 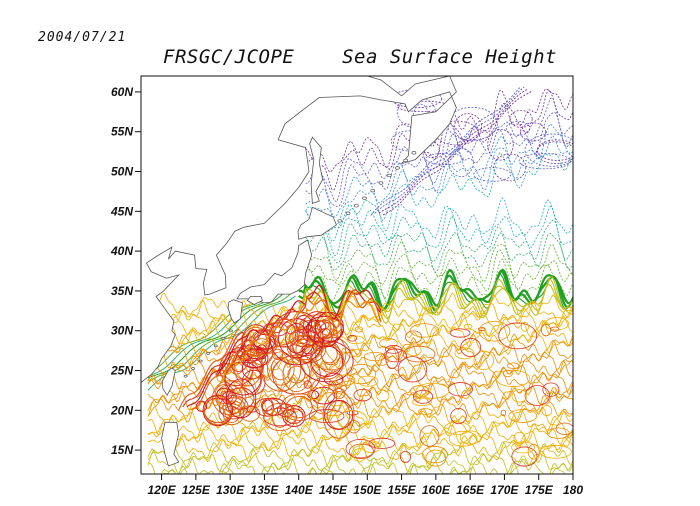 What do you see at coordinates (122, 132) in the screenshot?
I see `lat-tick-label: 55N` at bounding box center [122, 132].